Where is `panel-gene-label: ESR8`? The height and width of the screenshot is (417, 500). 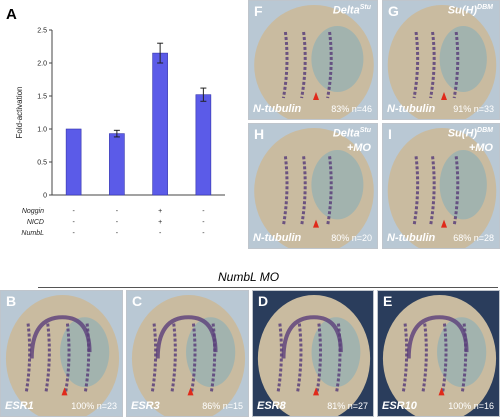 panel-gene-label: ESR8 is located at coordinates (271, 406).